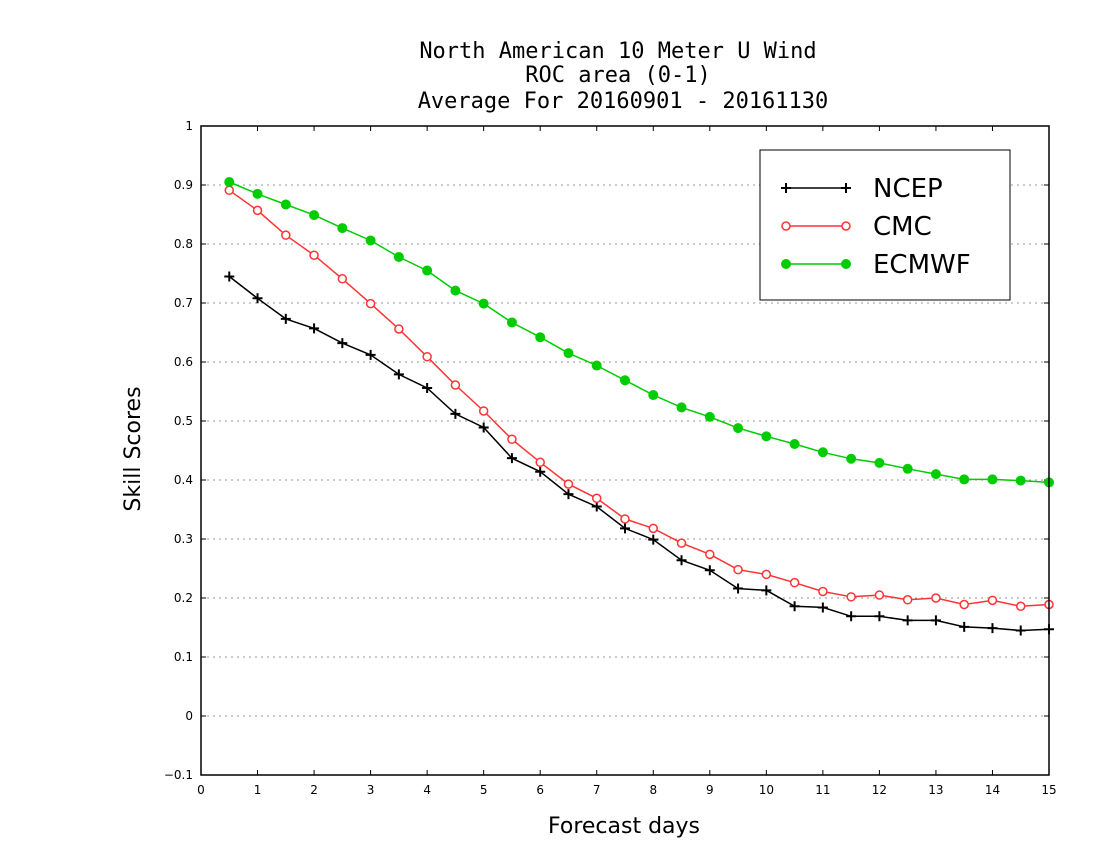 The image size is (1100, 850). I want to click on y-tick-label: 1, so click(189, 126).